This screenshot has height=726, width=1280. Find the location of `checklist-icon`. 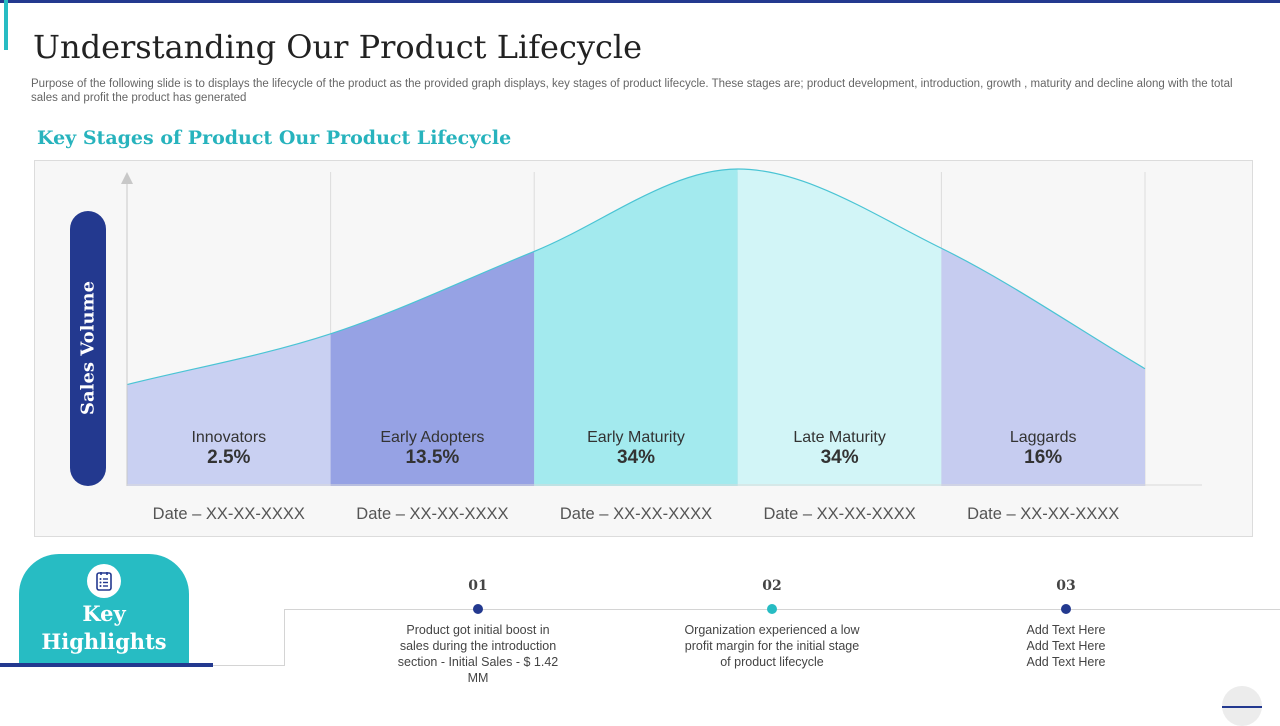

checklist-icon is located at coordinates (104, 581).